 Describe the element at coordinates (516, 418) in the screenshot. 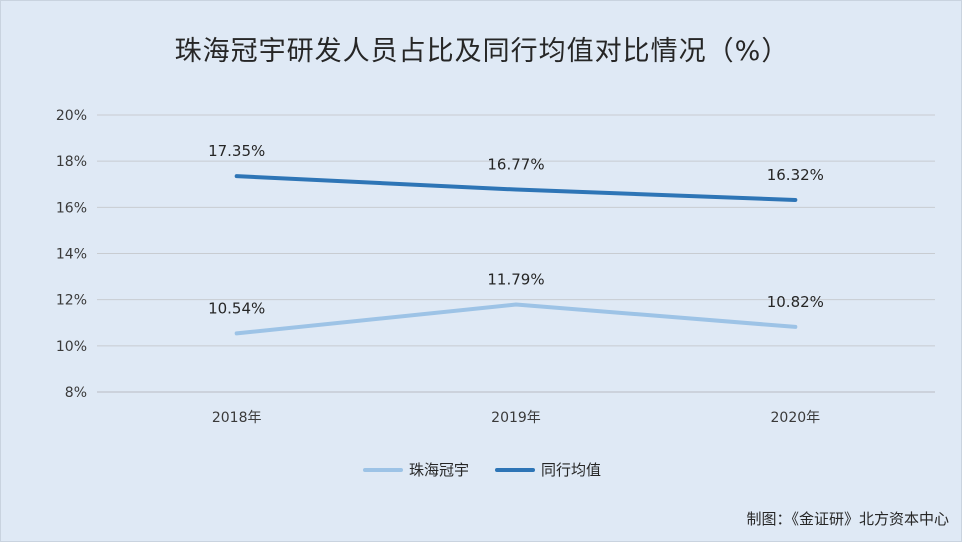

I see `x-tick-label-1: 2019年` at that location.